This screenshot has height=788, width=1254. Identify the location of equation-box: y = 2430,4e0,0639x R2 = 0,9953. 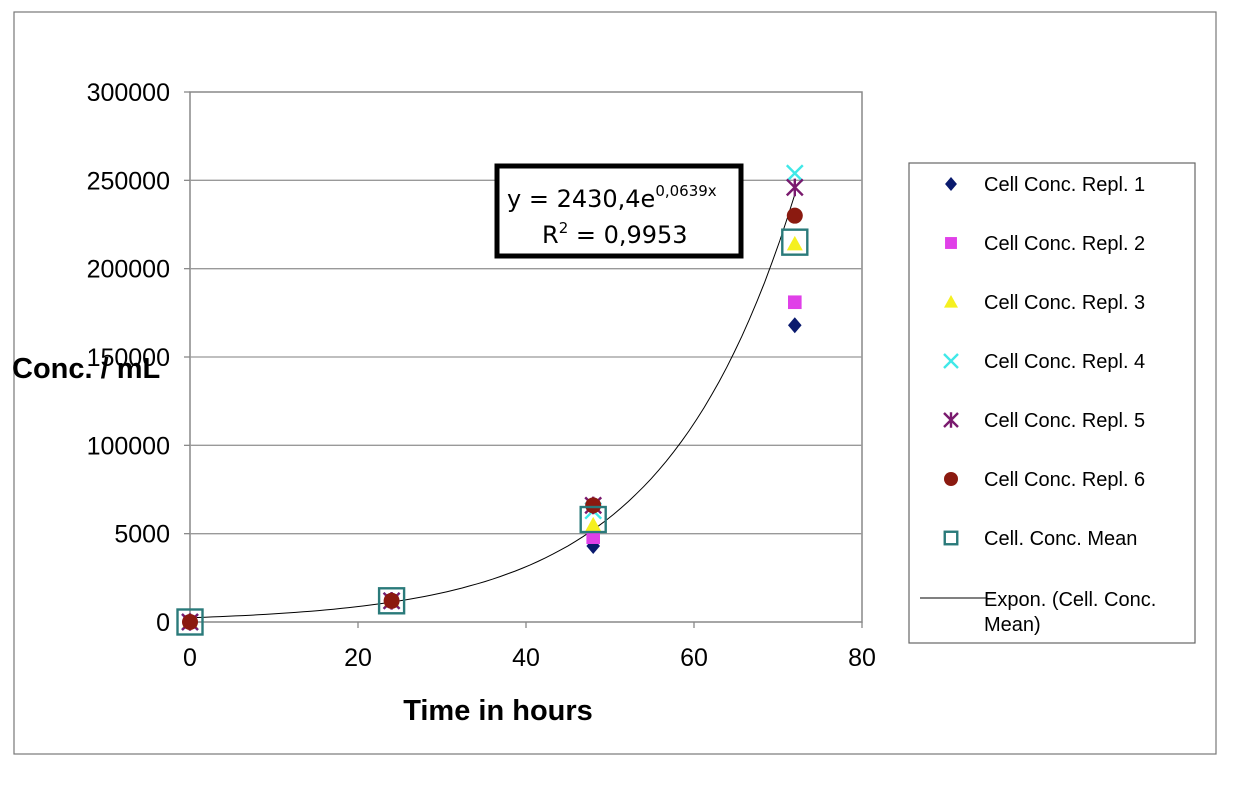
(619, 211).